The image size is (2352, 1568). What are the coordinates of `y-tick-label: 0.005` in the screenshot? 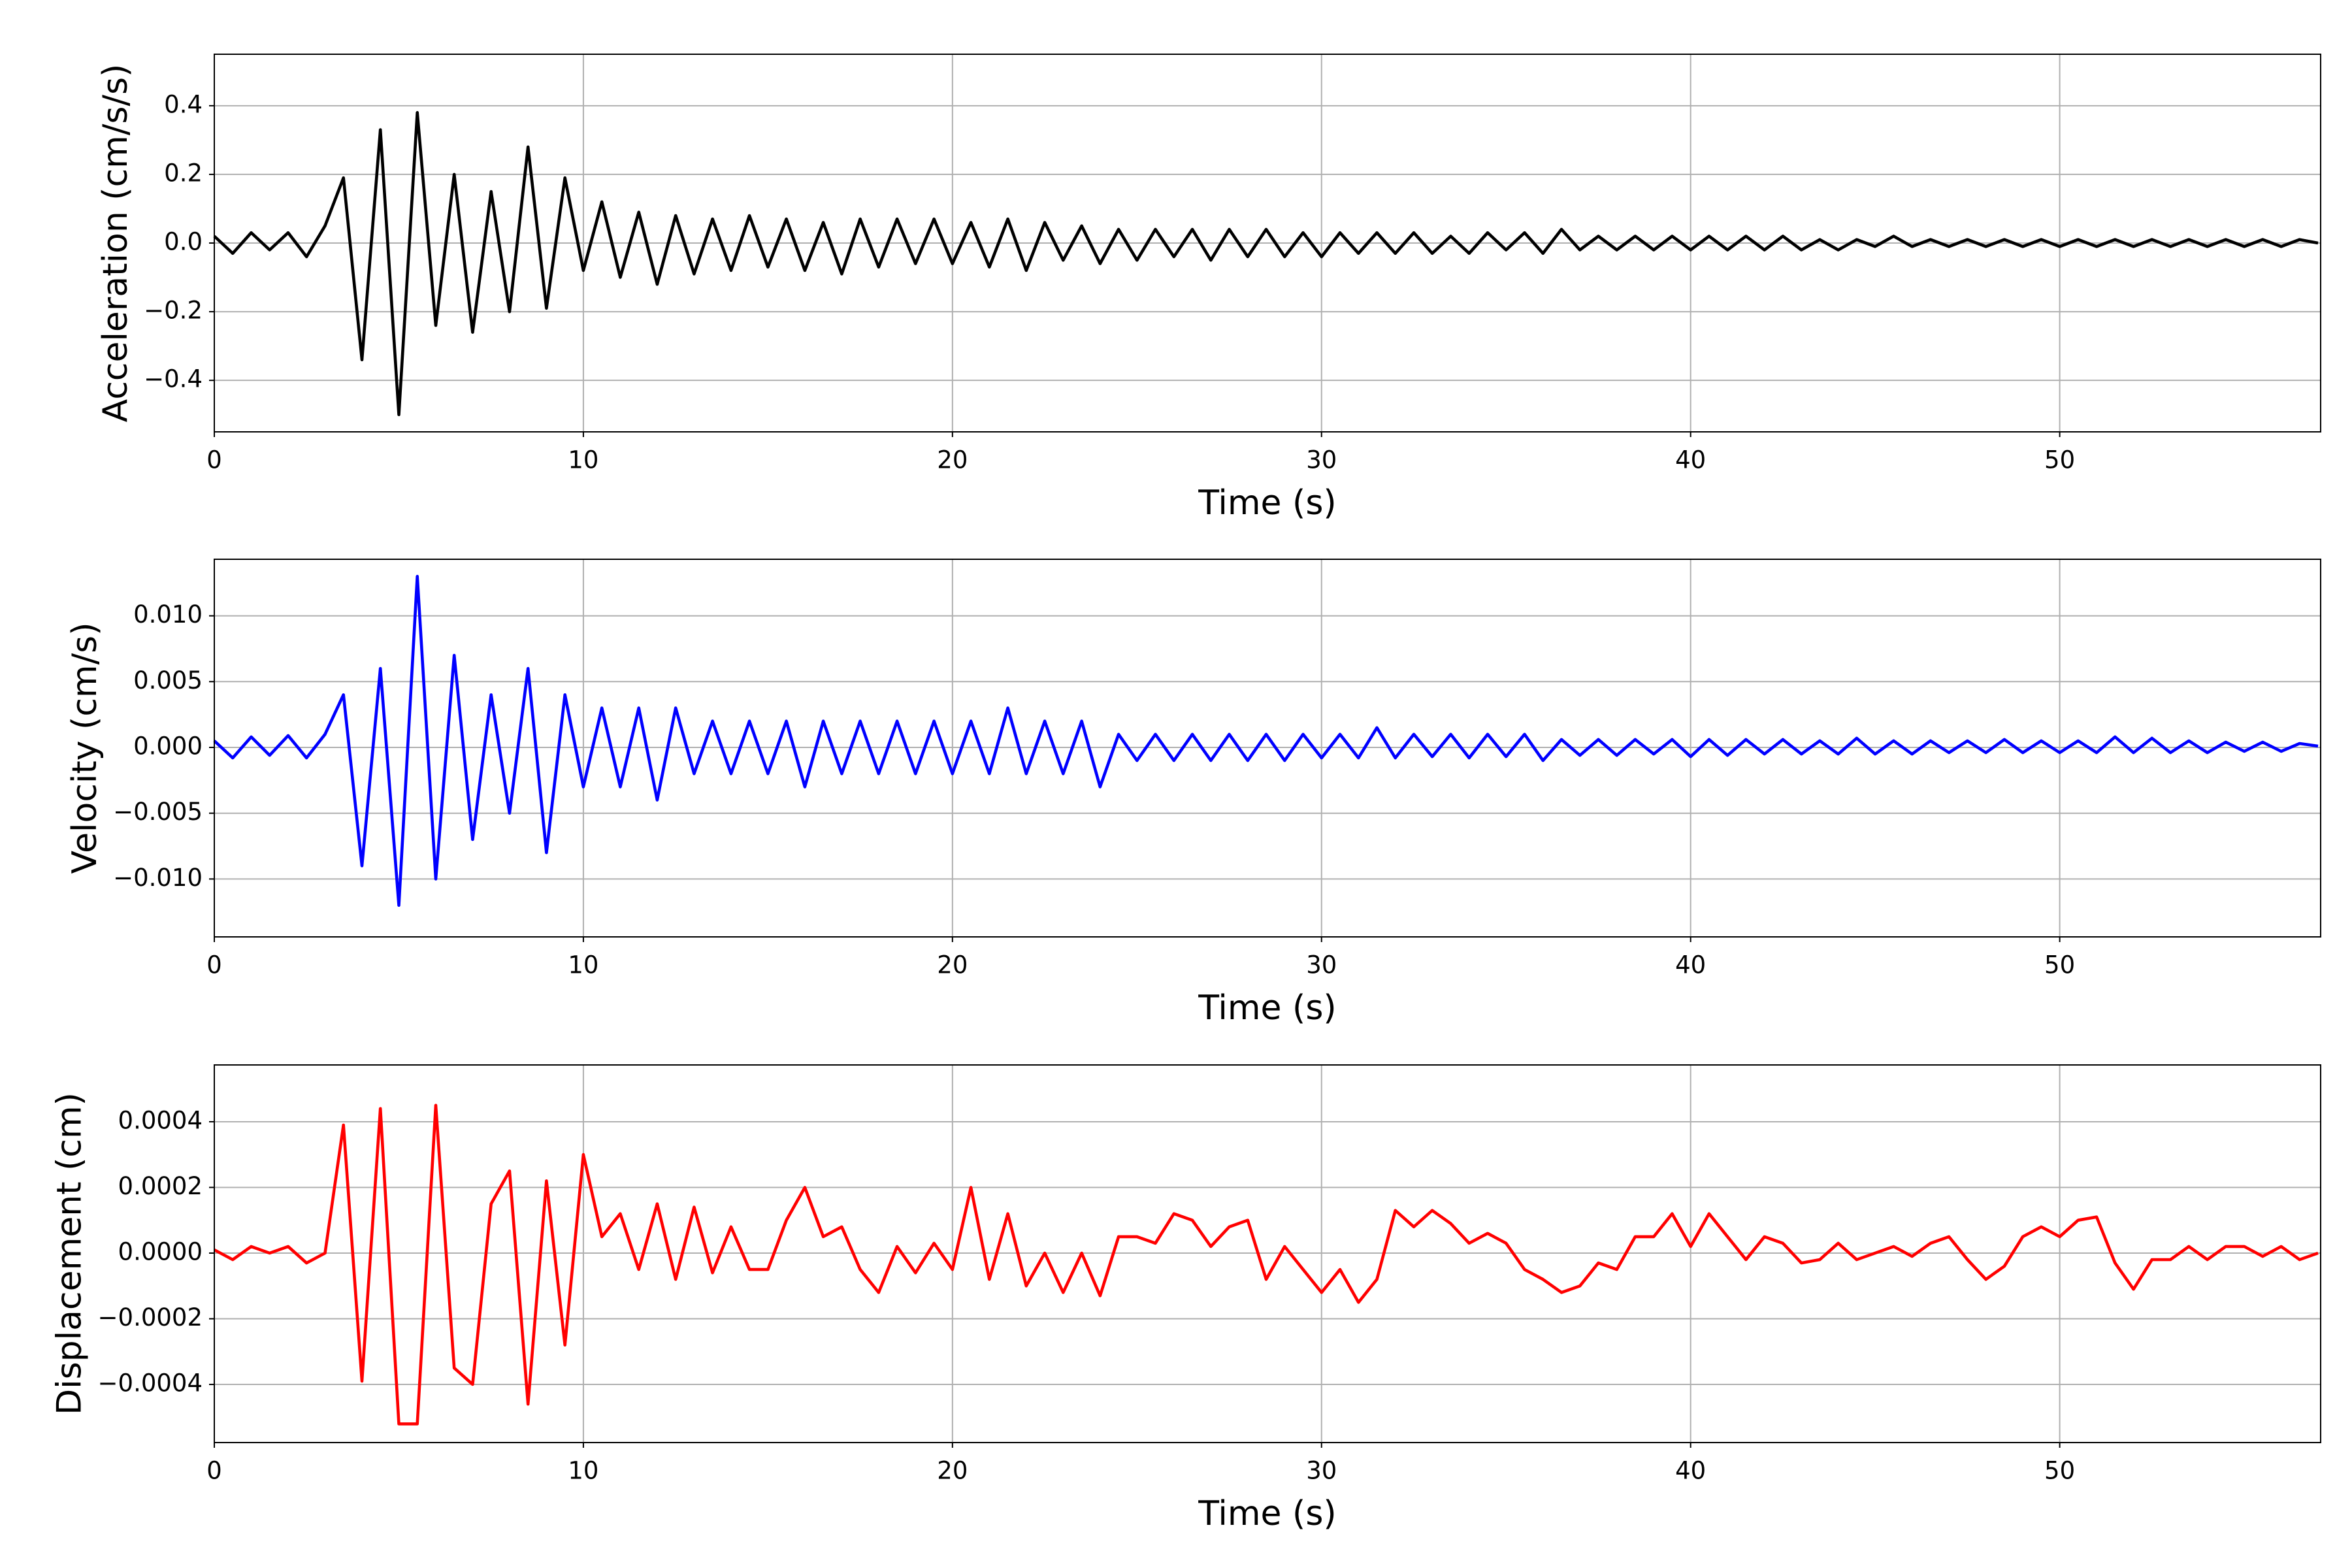 It's located at (168, 680).